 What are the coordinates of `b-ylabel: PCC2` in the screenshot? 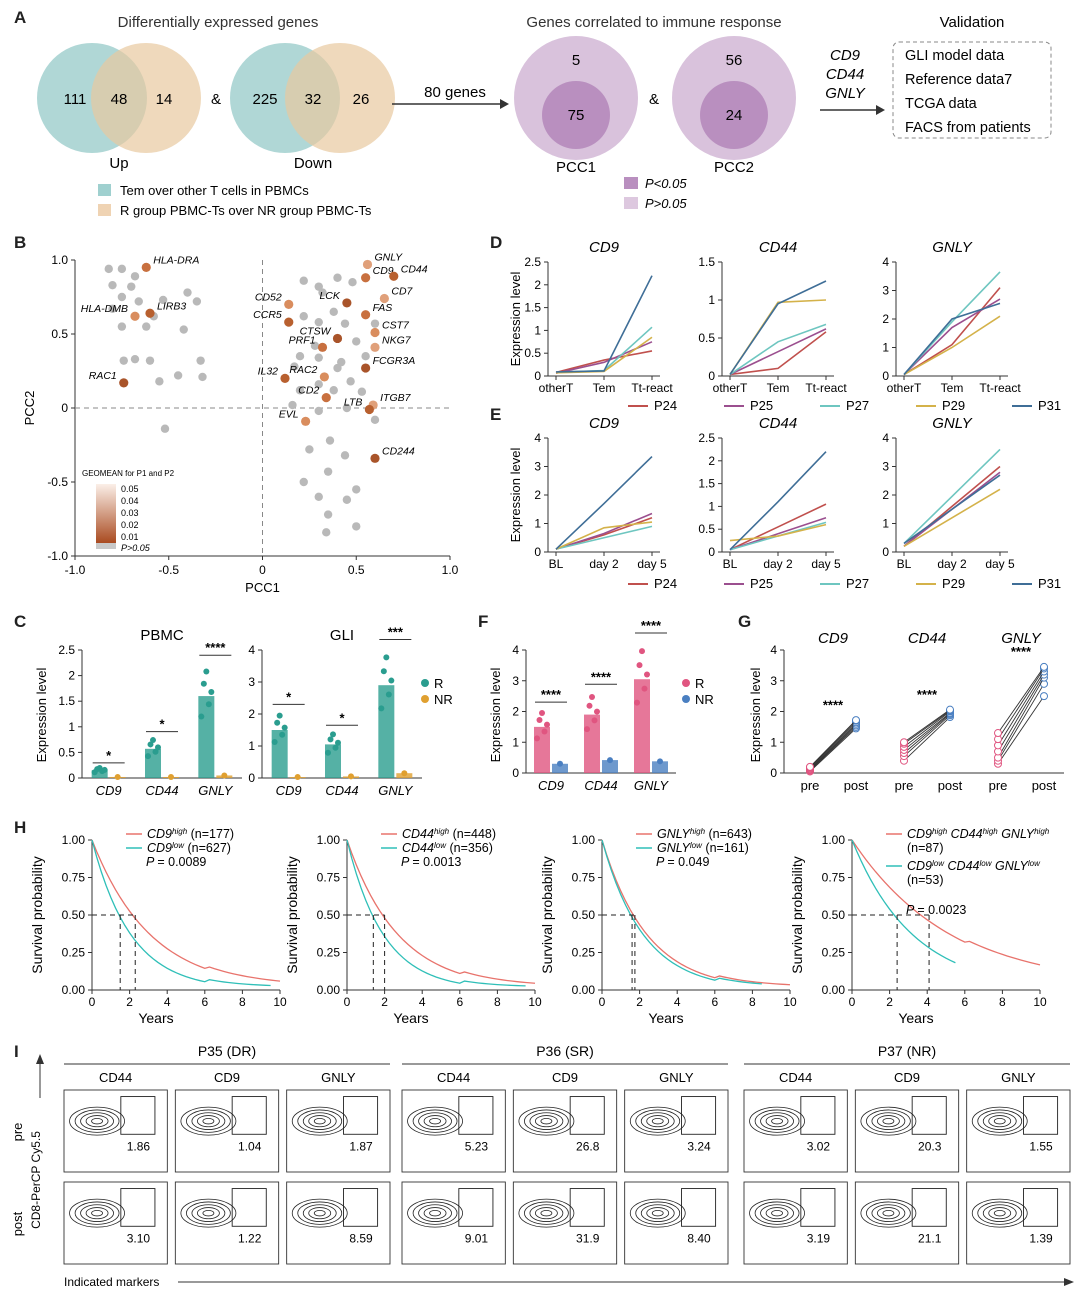 It's located at (29, 408).